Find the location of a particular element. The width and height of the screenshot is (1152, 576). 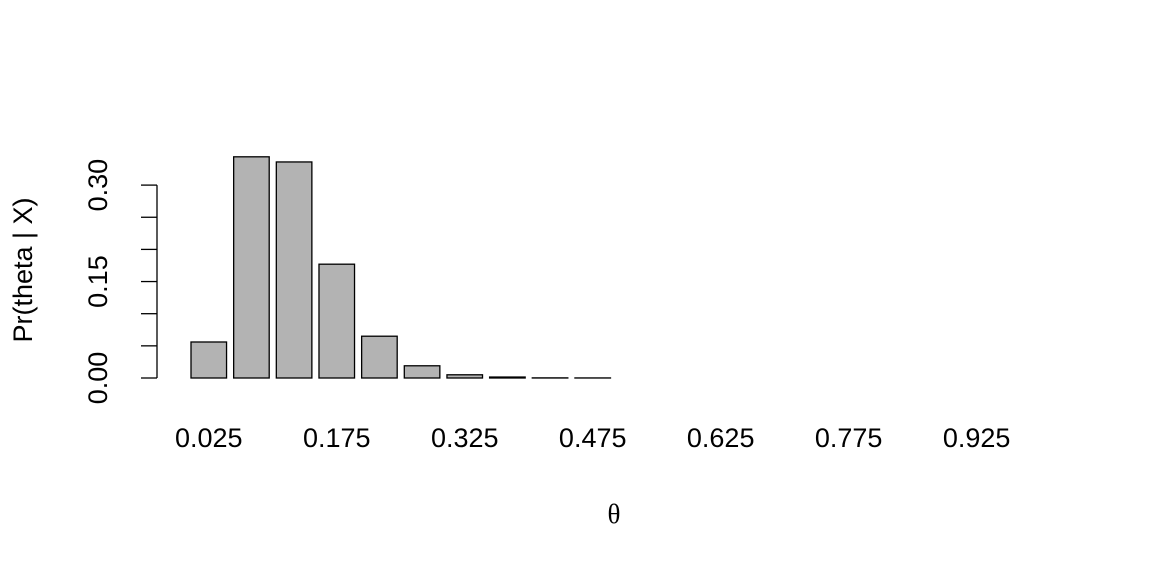

x-tick-label: 0.025 is located at coordinates (209, 438).